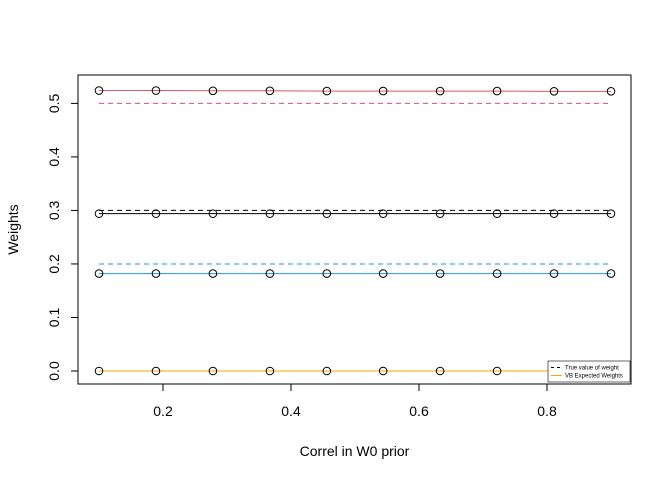  Describe the element at coordinates (54, 103) in the screenshot. I see `y-tick-label-5: 0.5` at that location.